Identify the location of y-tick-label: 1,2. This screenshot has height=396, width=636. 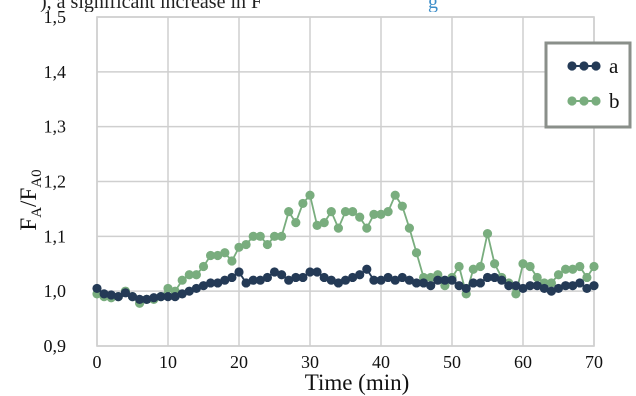
(55, 182).